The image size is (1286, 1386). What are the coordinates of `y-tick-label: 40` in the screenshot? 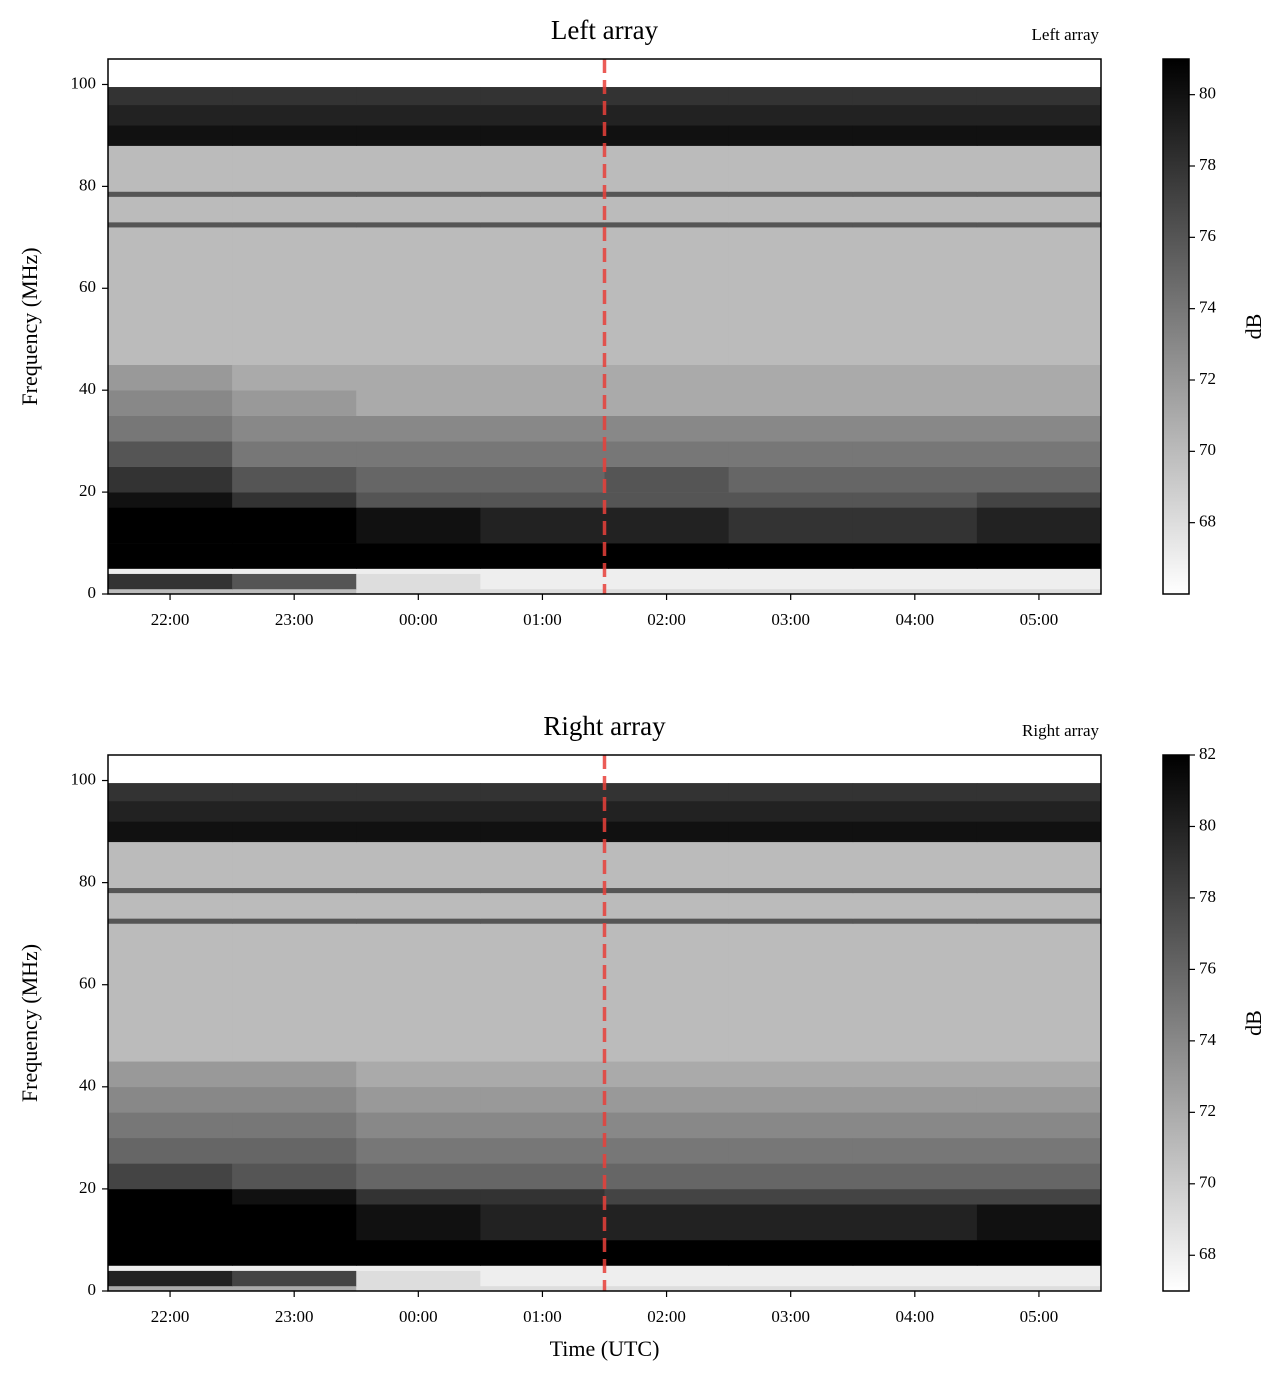 It's located at (87, 1085).